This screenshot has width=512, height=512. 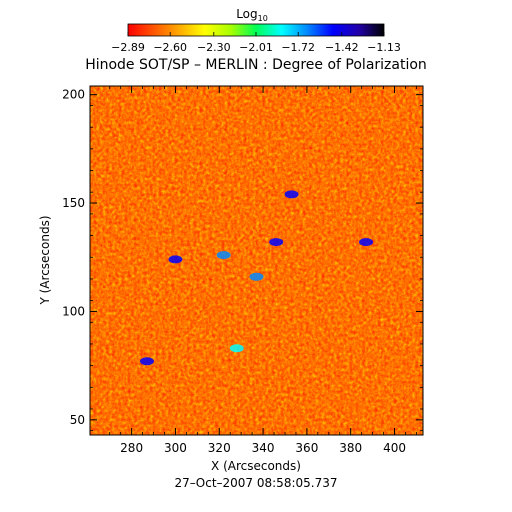 I want to click on colorbar-tick-label: −1.13, so click(x=384, y=47).